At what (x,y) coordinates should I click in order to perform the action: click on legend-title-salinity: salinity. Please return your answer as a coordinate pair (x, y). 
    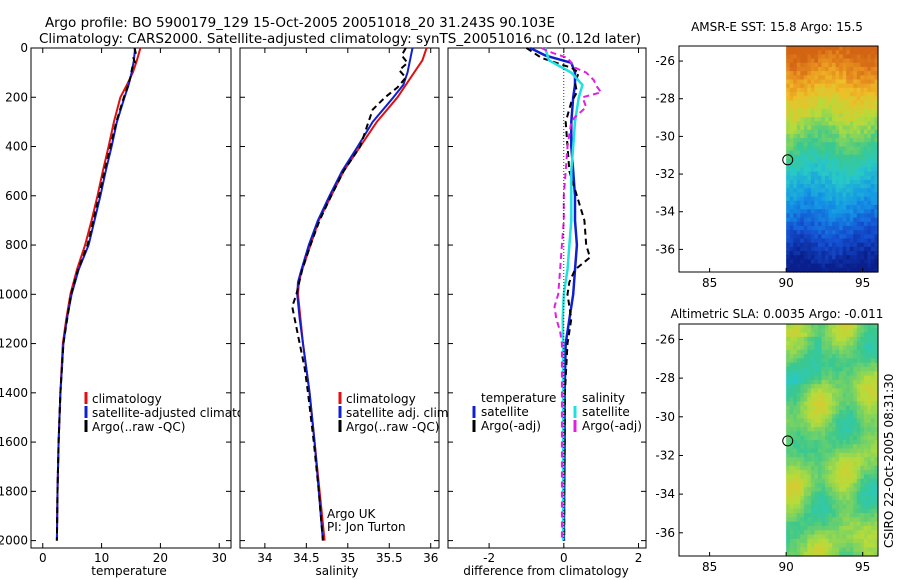
    Looking at the image, I should click on (603, 398).